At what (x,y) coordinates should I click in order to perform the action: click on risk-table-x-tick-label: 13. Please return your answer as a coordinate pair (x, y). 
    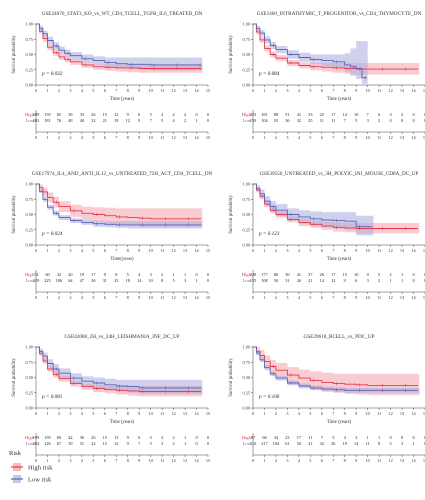
    Looking at the image, I should click on (402, 460).